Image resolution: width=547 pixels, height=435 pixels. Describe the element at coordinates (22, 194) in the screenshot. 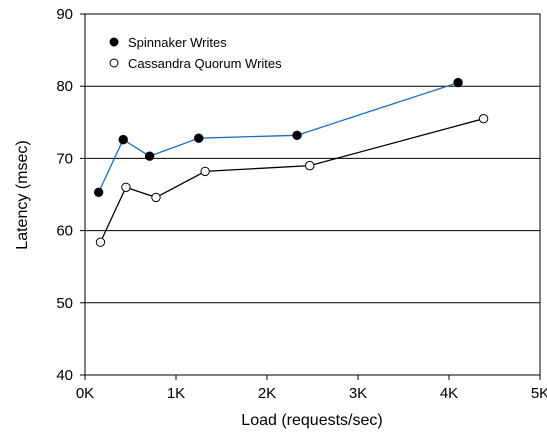

I see `y-axis-label: Latency (msec)` at that location.